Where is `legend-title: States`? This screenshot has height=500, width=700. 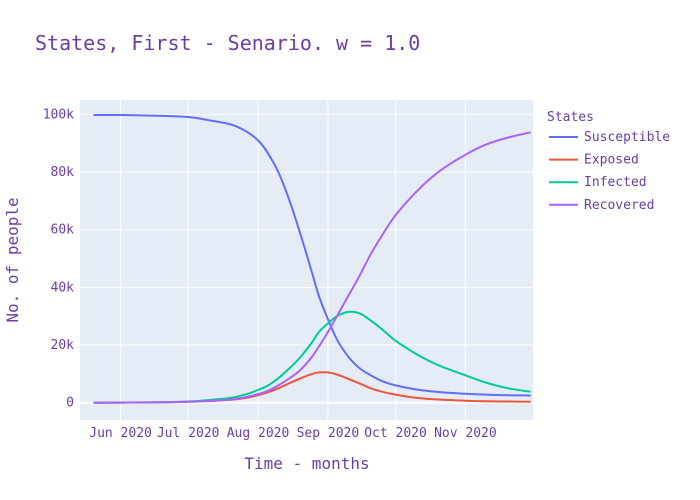 legend-title: States is located at coordinates (570, 117).